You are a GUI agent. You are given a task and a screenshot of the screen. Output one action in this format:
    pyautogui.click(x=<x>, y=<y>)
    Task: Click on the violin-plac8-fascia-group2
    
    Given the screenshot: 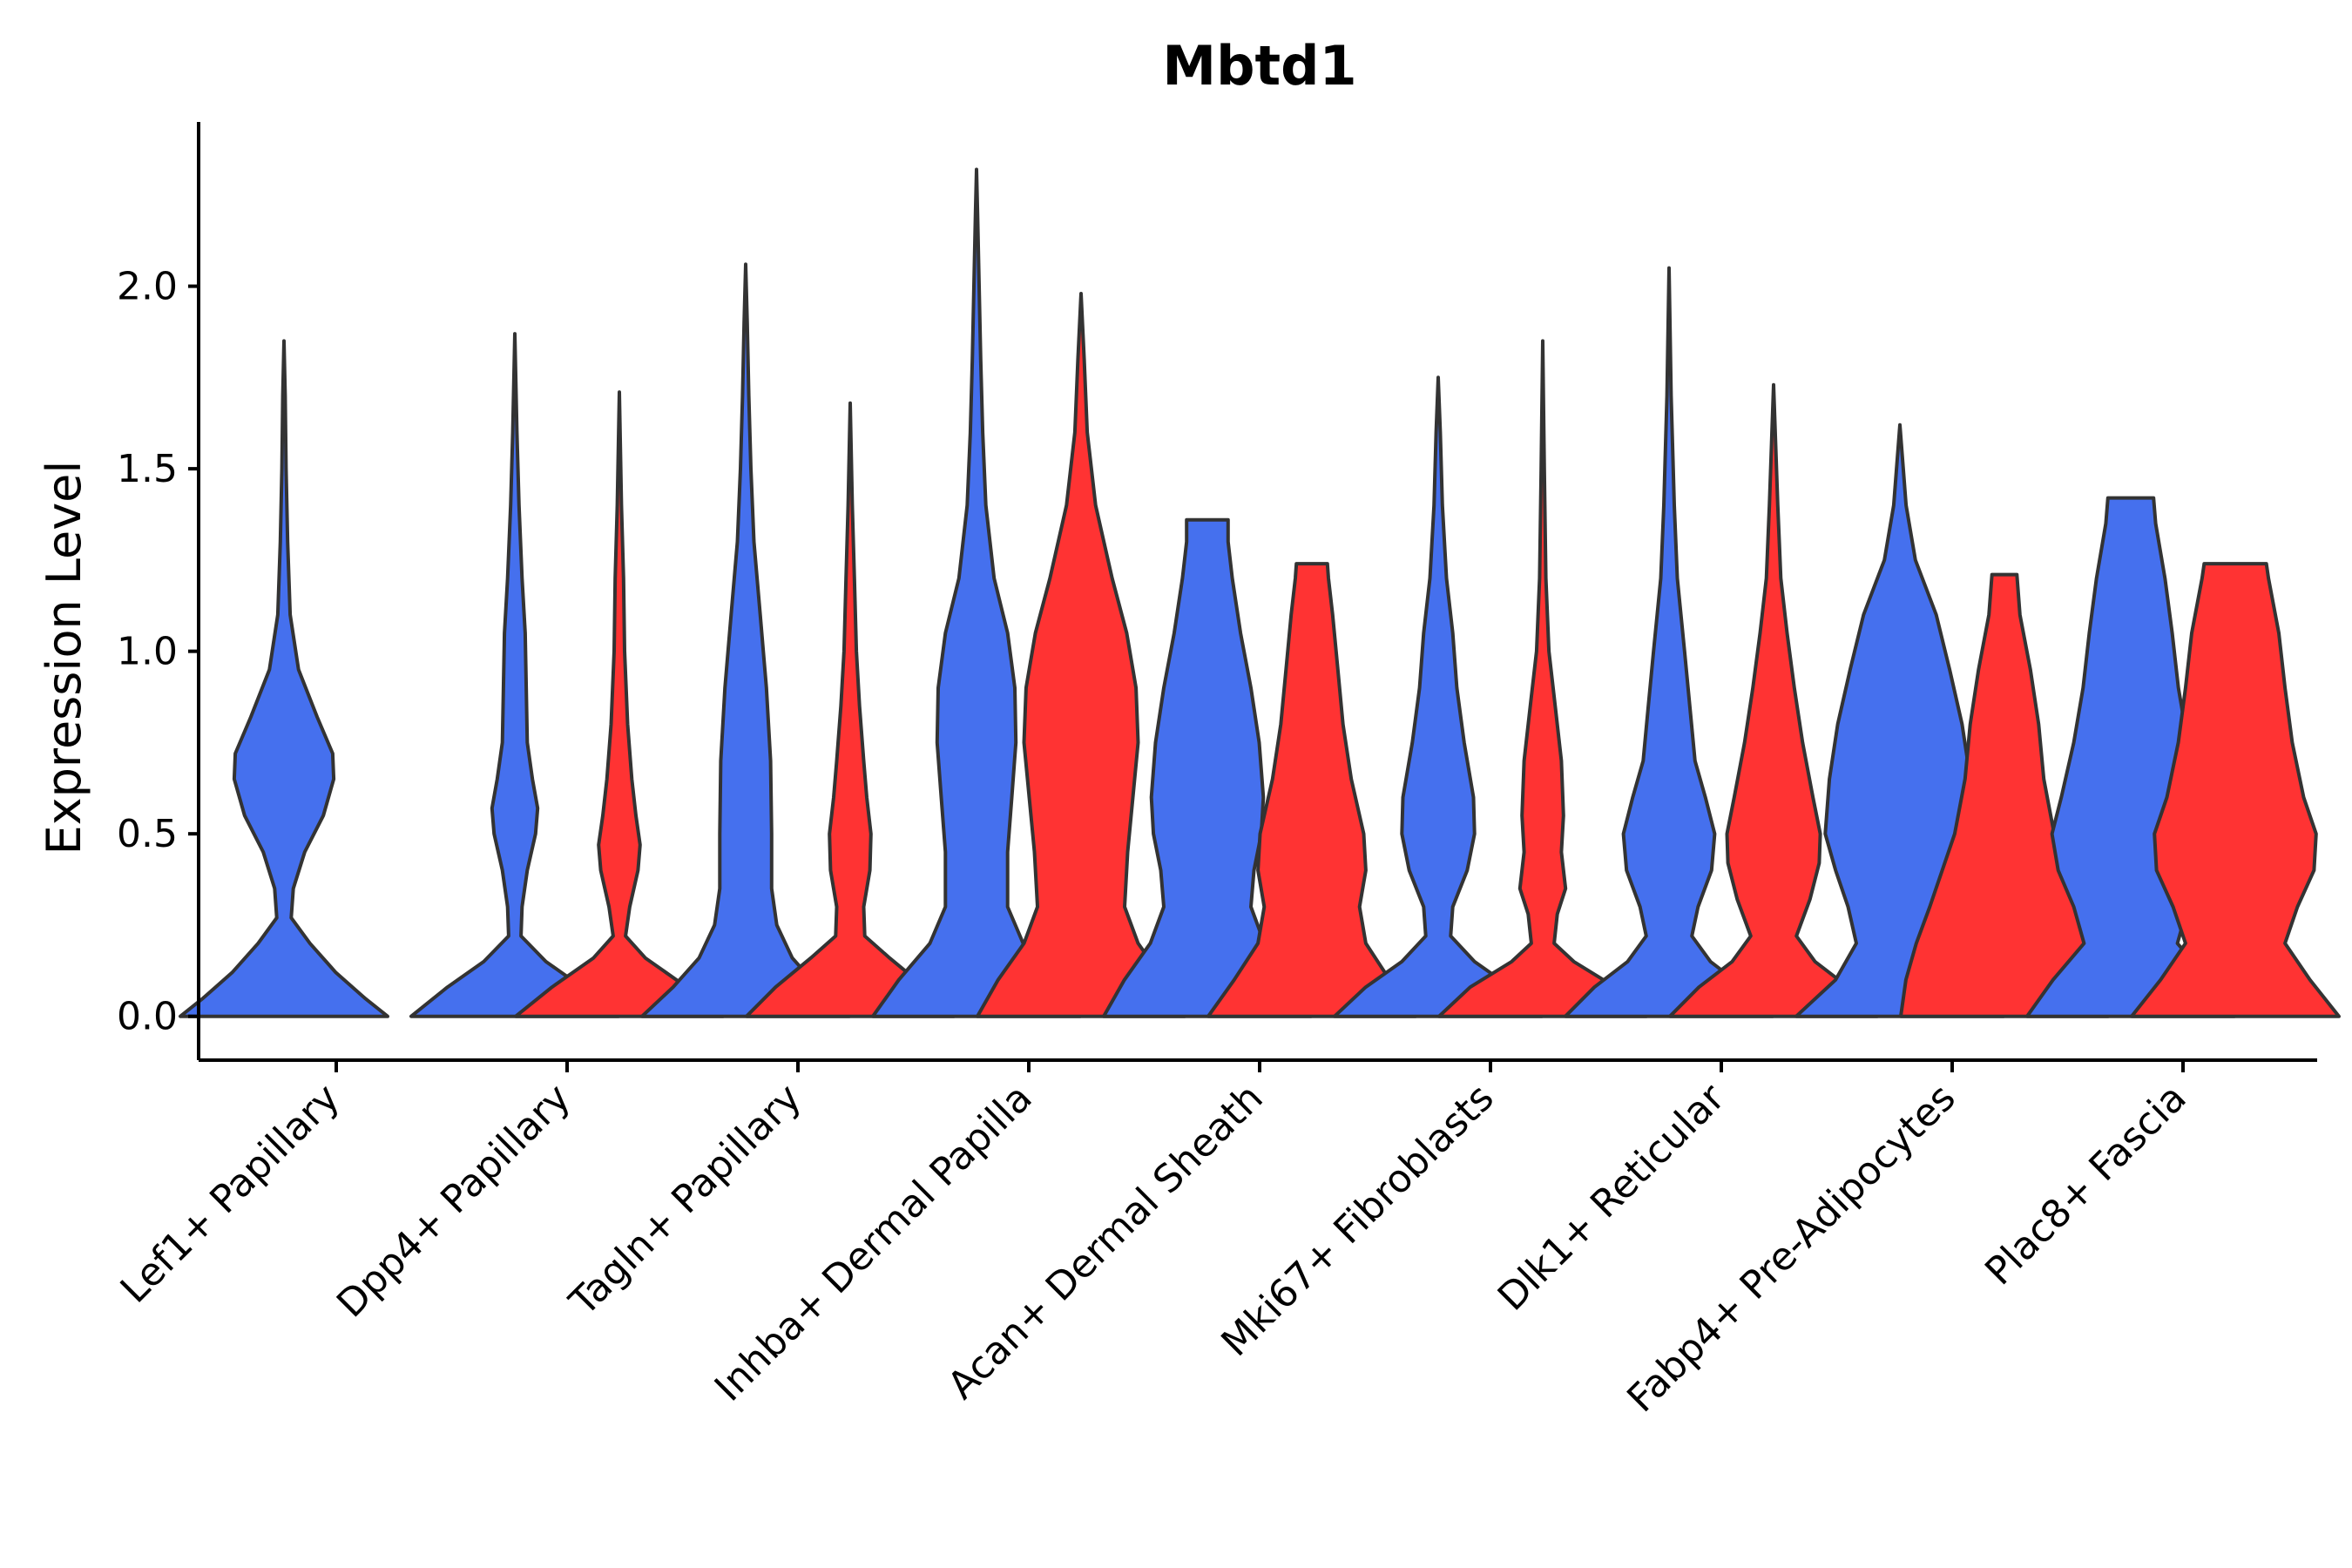 What is the action you would take?
    pyautogui.click(x=2235, y=790)
    